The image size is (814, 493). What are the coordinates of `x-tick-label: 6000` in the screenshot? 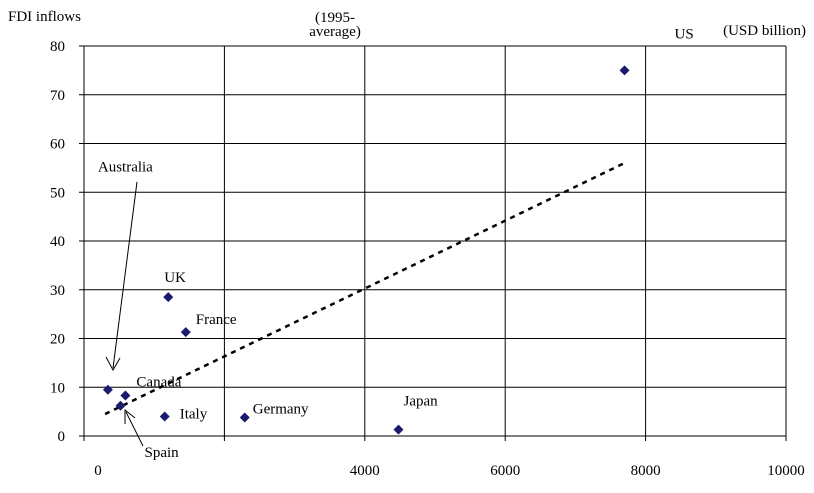 It's located at (505, 471).